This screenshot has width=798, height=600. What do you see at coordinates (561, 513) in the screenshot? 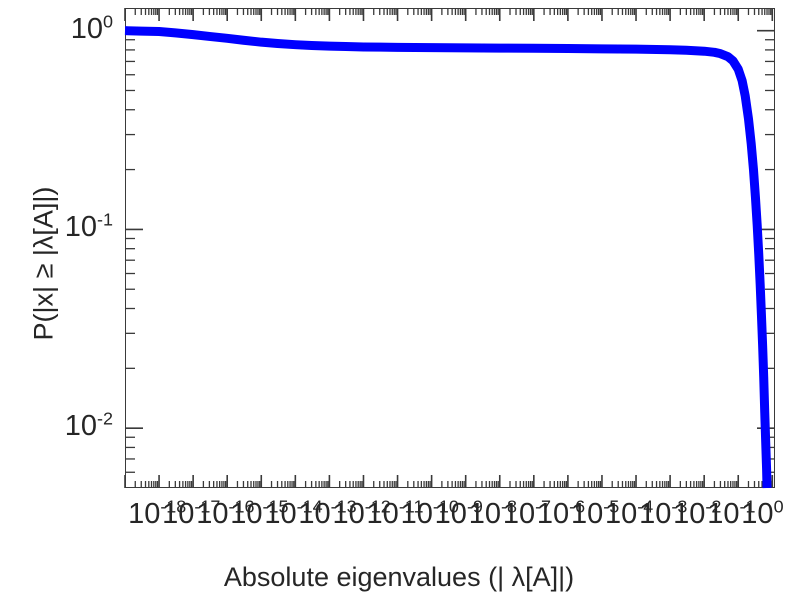
I see `x-tick-label: 10⁻⁶` at bounding box center [561, 513].